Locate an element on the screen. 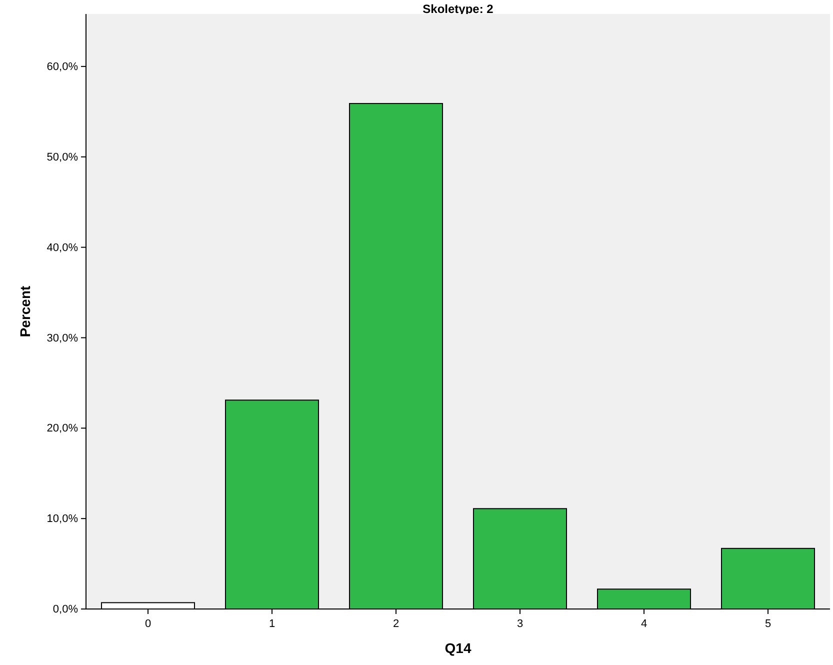 The width and height of the screenshot is (833, 665). y-tick-label: 0,0% is located at coordinates (65, 610).